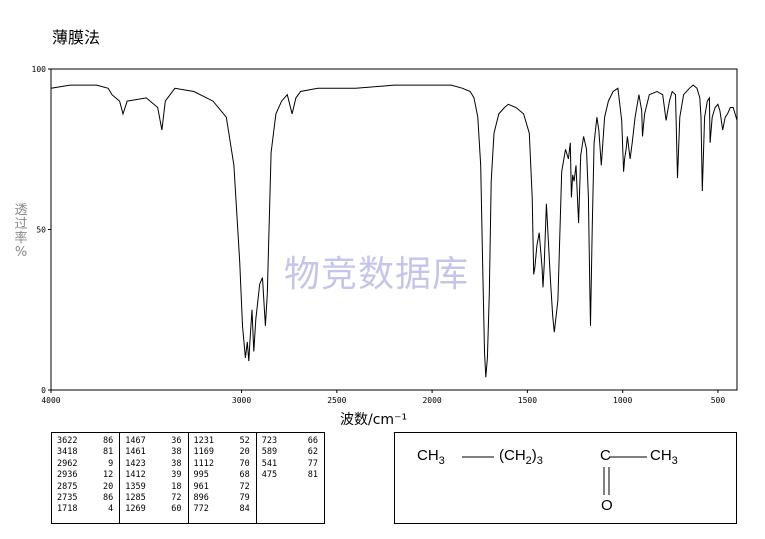  What do you see at coordinates (312, 441) in the screenshot?
I see `peak-transmittance: 66` at bounding box center [312, 441].